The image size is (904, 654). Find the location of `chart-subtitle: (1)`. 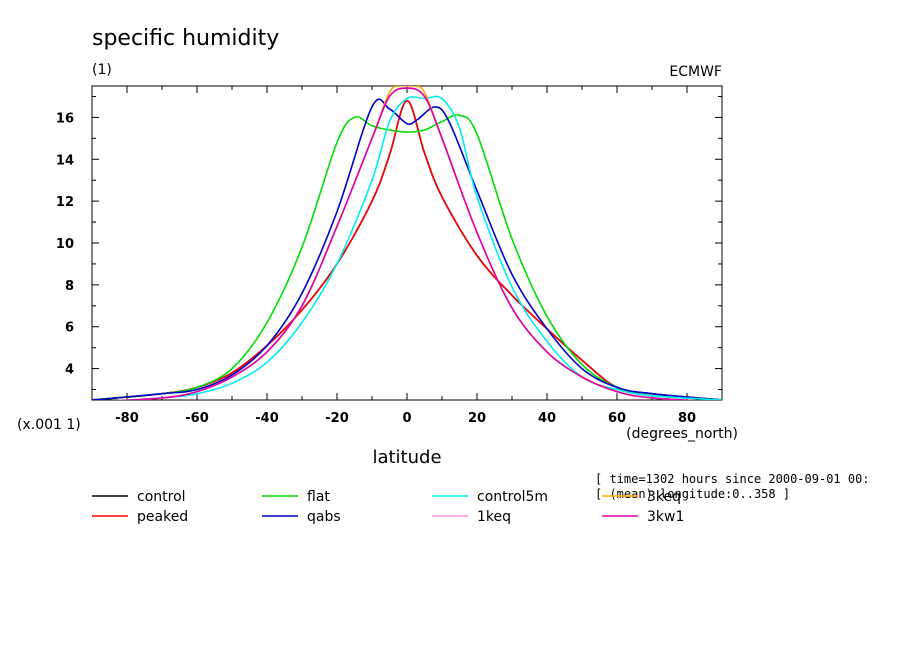

chart-subtitle: (1) is located at coordinates (102, 70).